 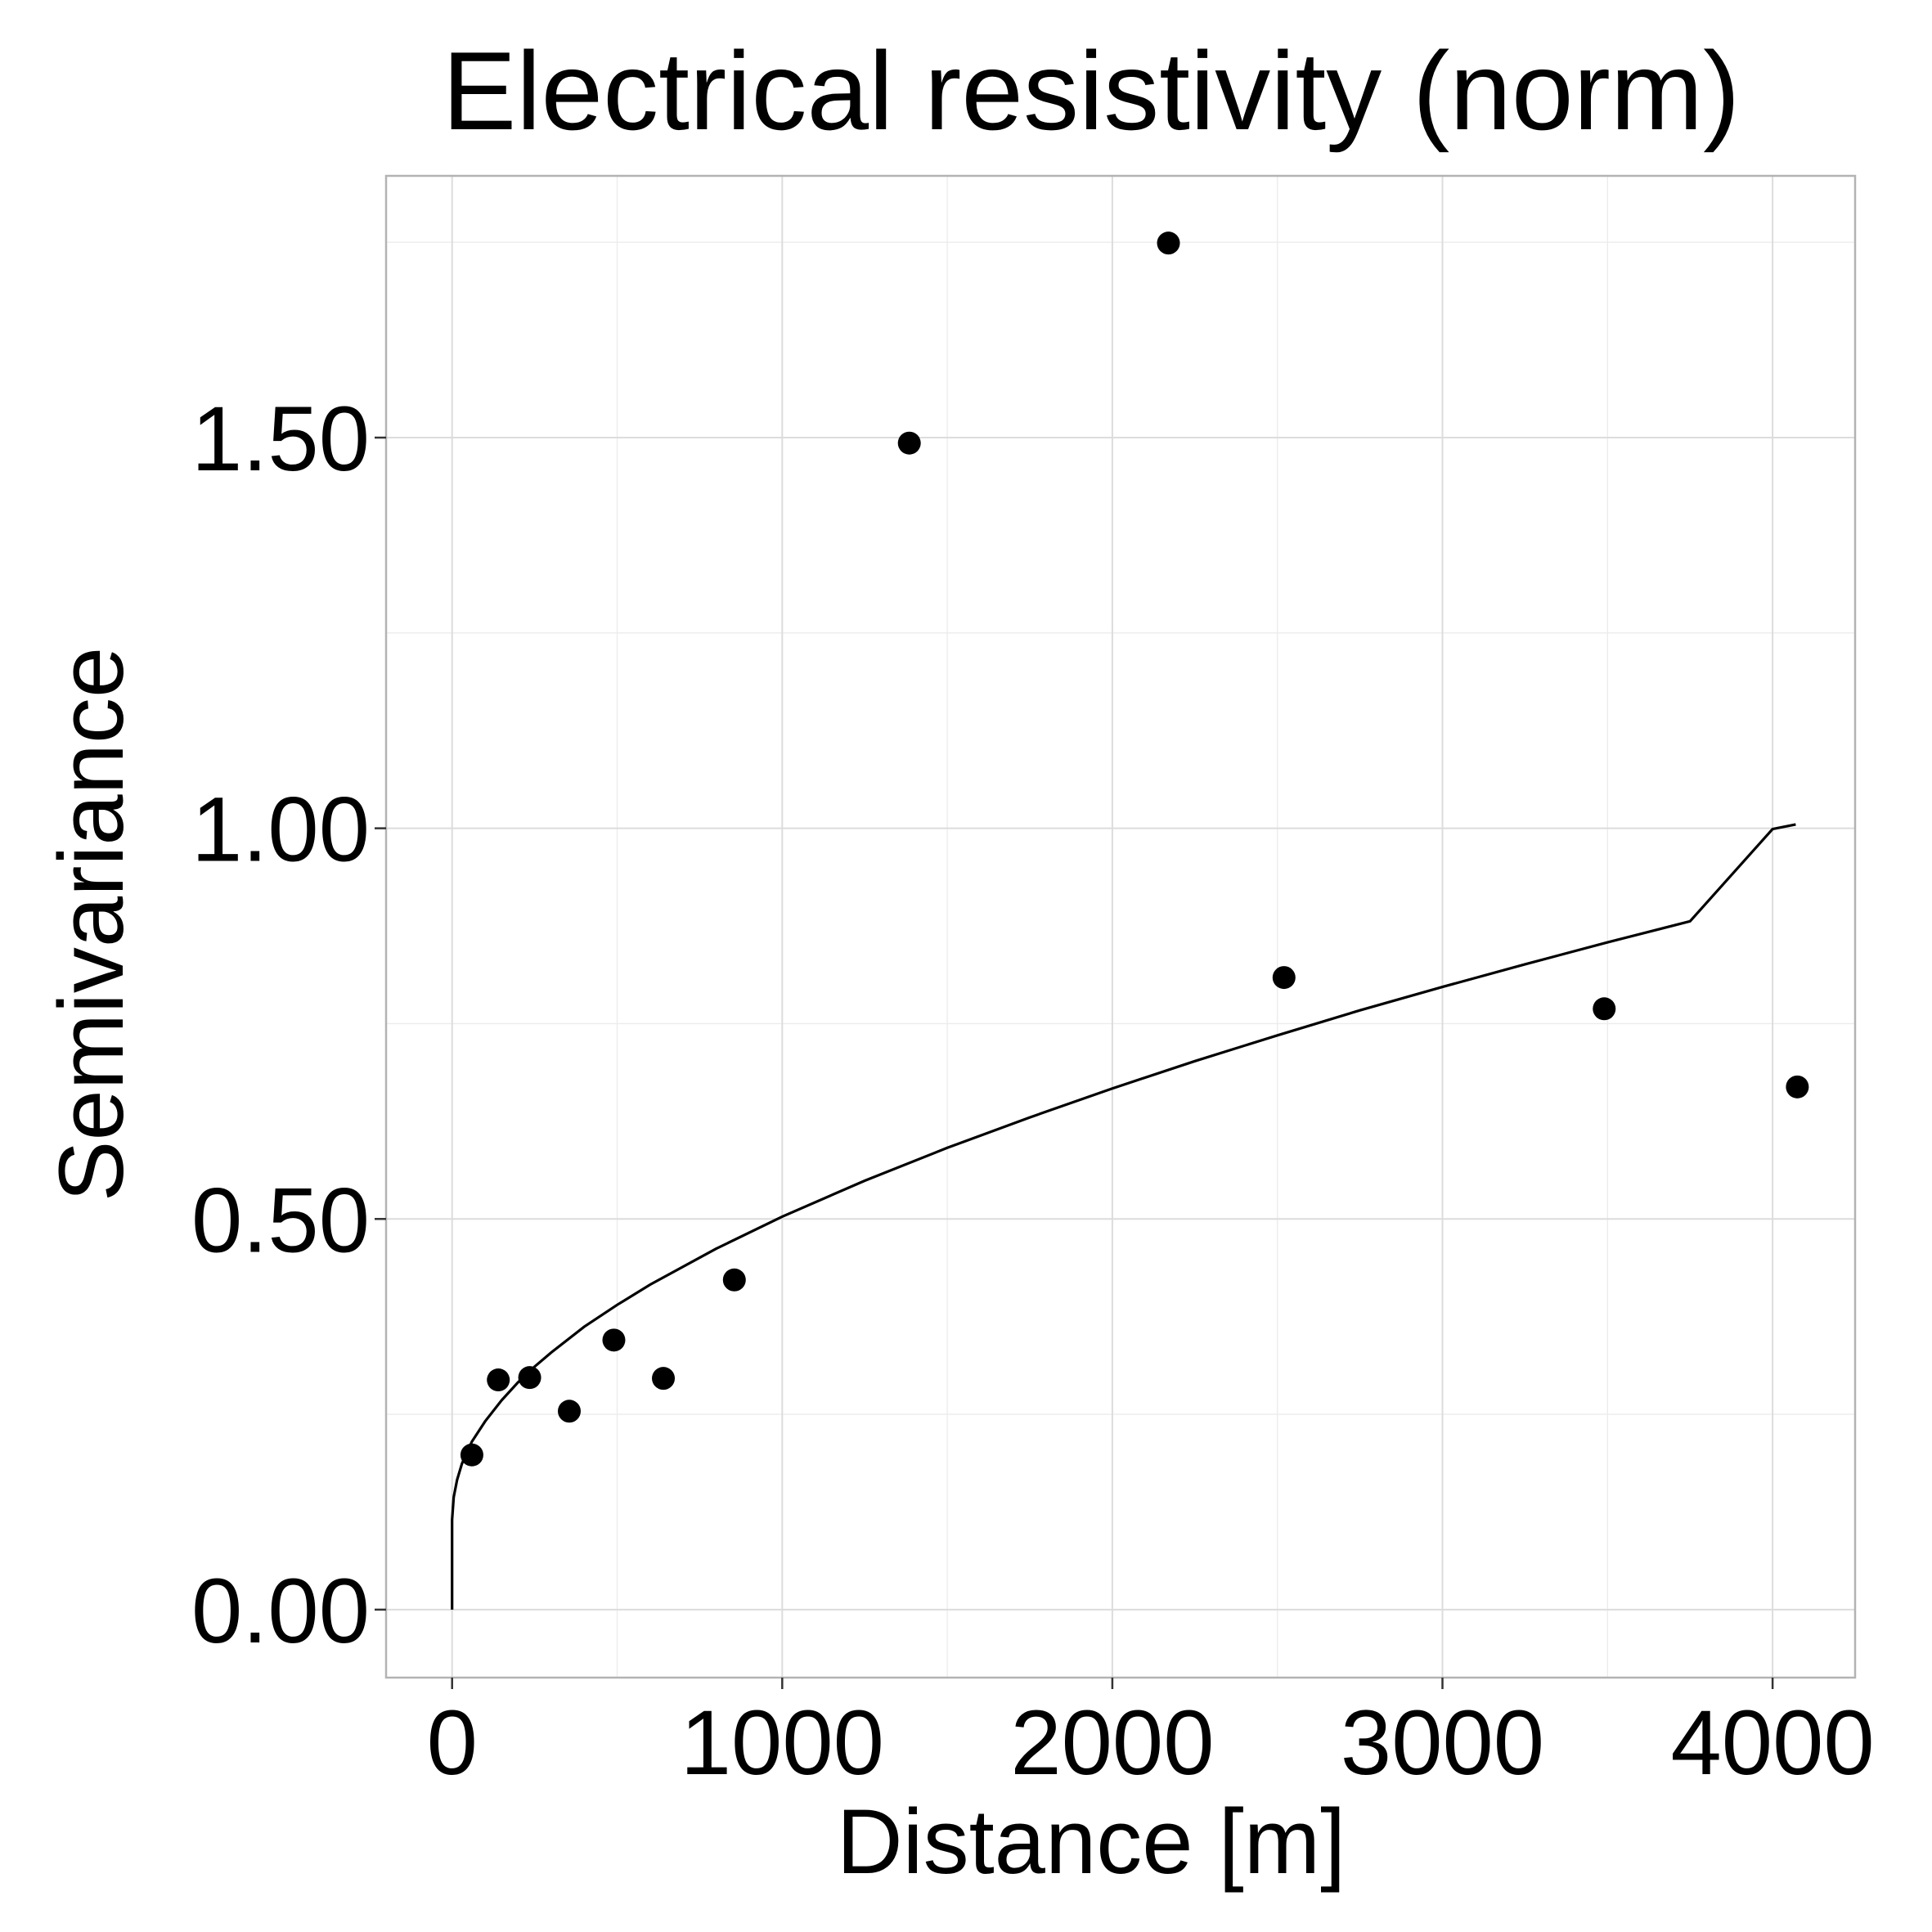 I want to click on x-tick-label-1: 1000, so click(x=783, y=1743).